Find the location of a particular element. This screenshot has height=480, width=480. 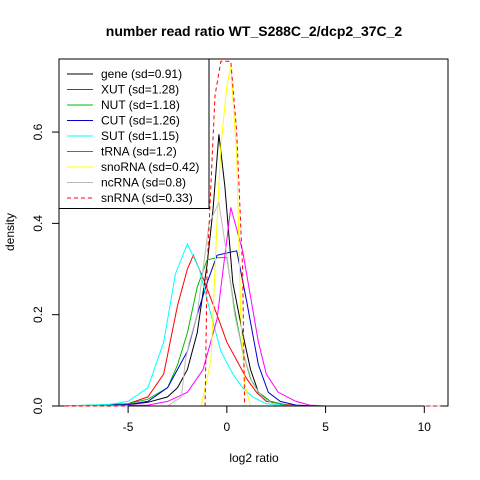

legend-label: ncRNA (sd=0.8) is located at coordinates (143, 183).